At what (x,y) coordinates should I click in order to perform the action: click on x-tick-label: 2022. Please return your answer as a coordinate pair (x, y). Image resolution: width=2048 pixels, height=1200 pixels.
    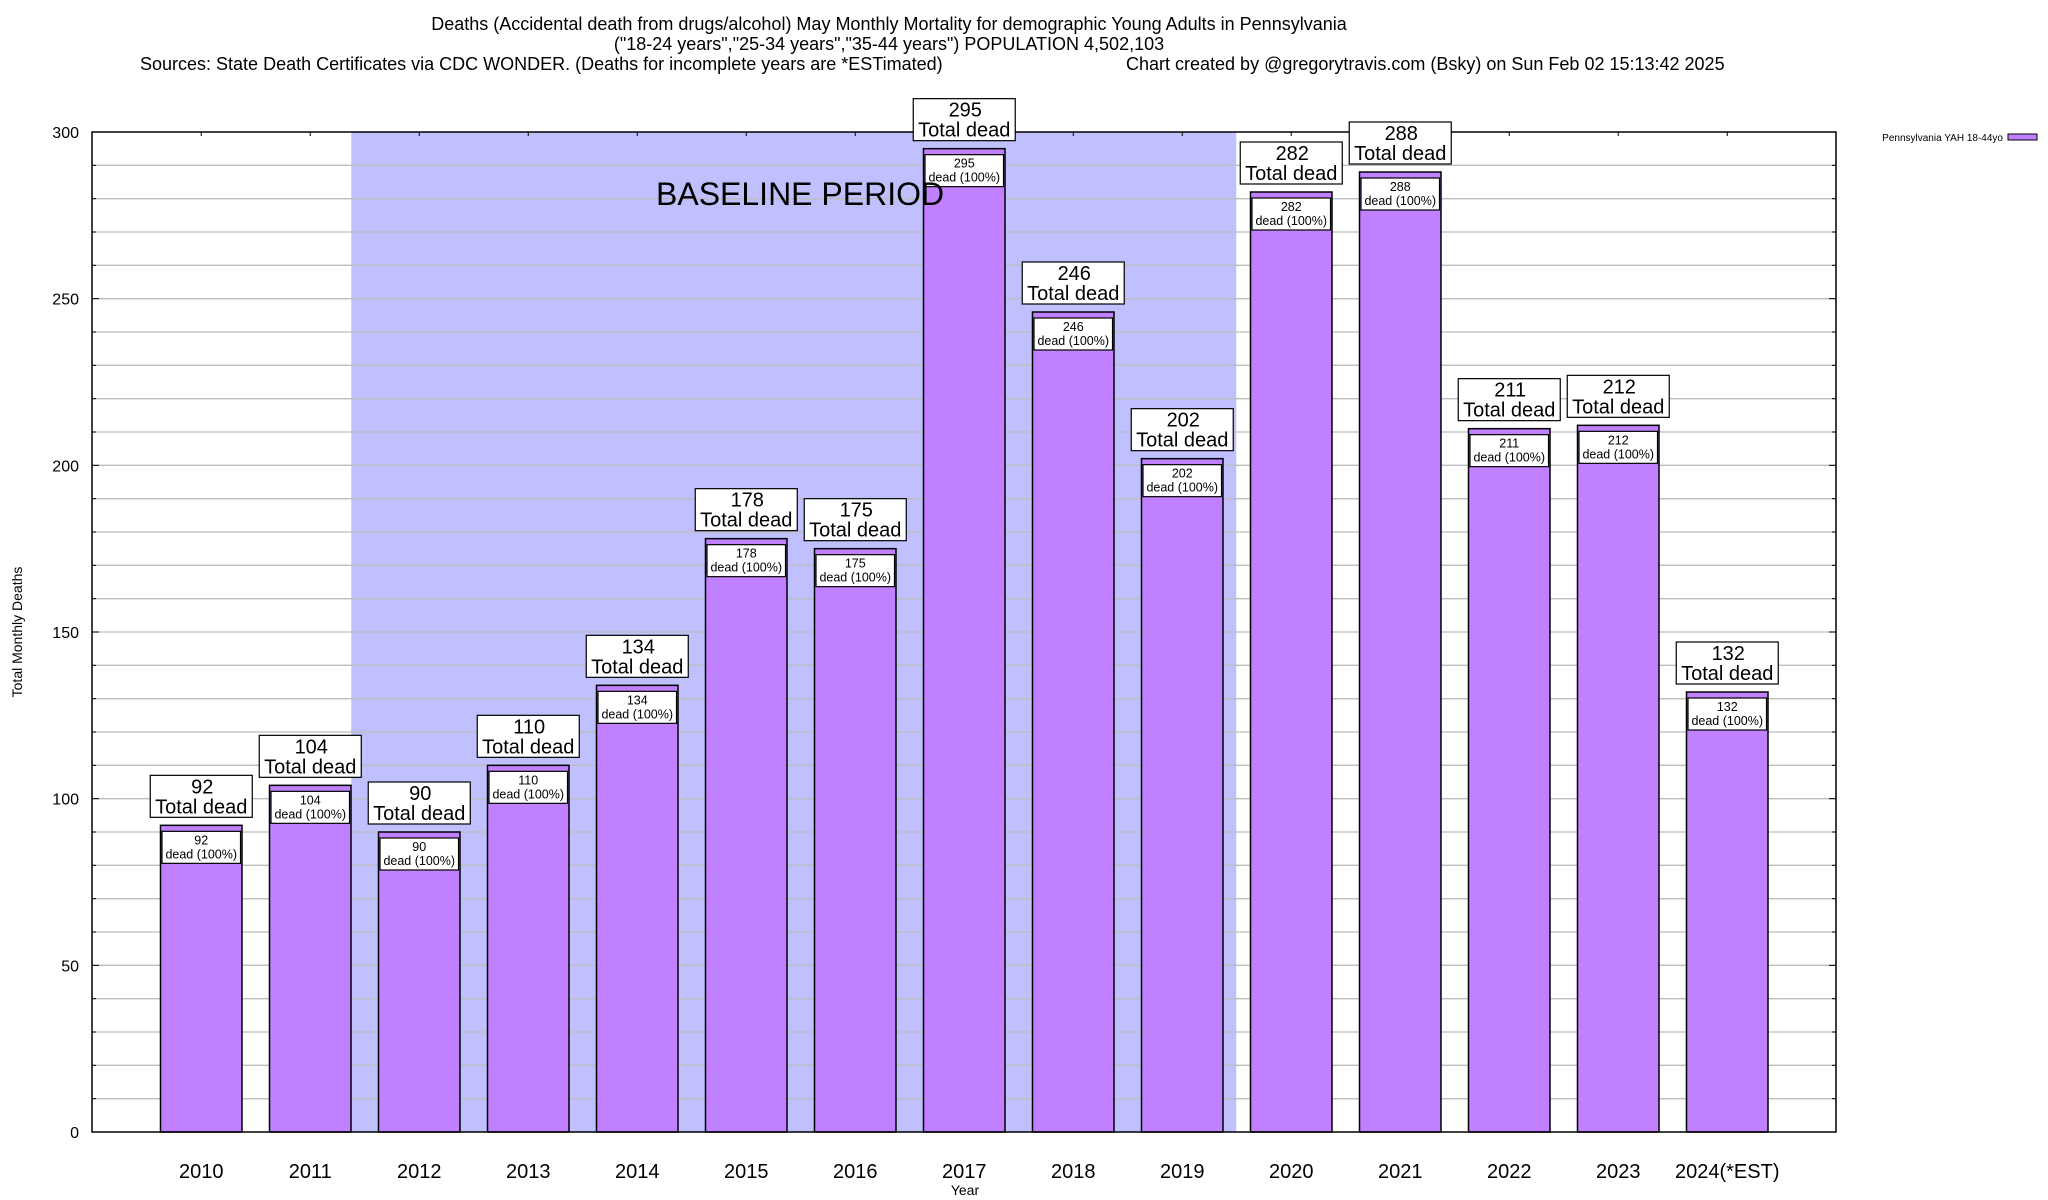
    Looking at the image, I should click on (1509, 1172).